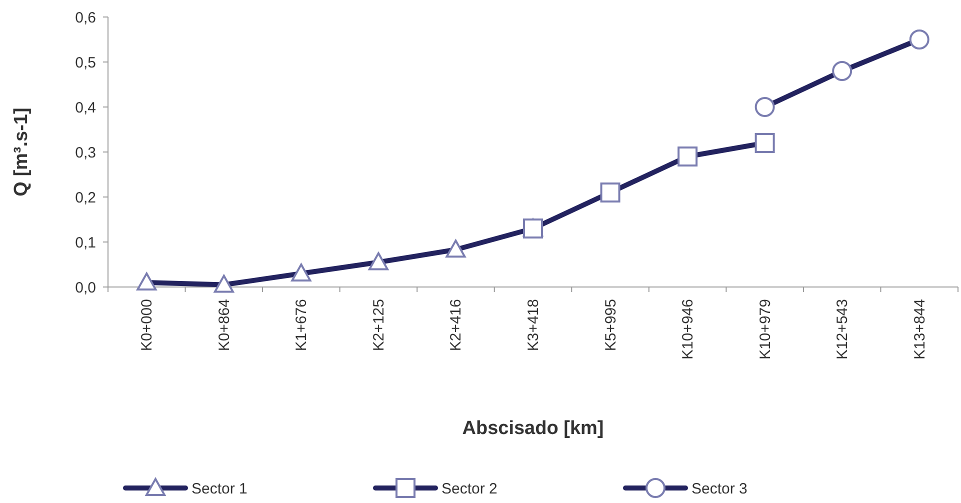  What do you see at coordinates (224, 325) in the screenshot?
I see `x-tick-label: K0+864` at bounding box center [224, 325].